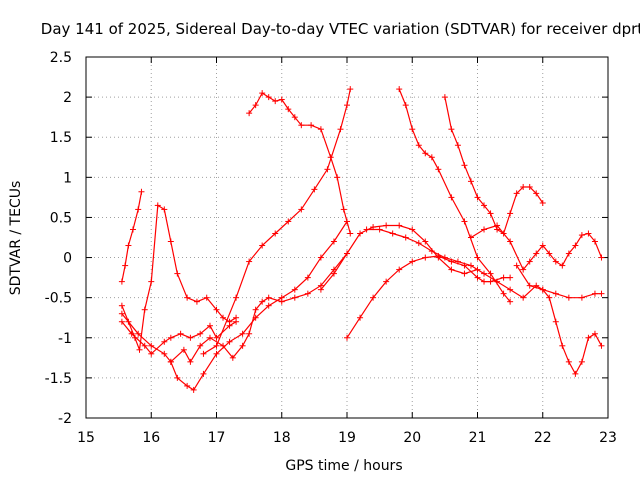 This screenshot has width=640, height=480. Describe the element at coordinates (16, 238) in the screenshot. I see `y-axis-label: SDTVAR / TECUs` at that location.